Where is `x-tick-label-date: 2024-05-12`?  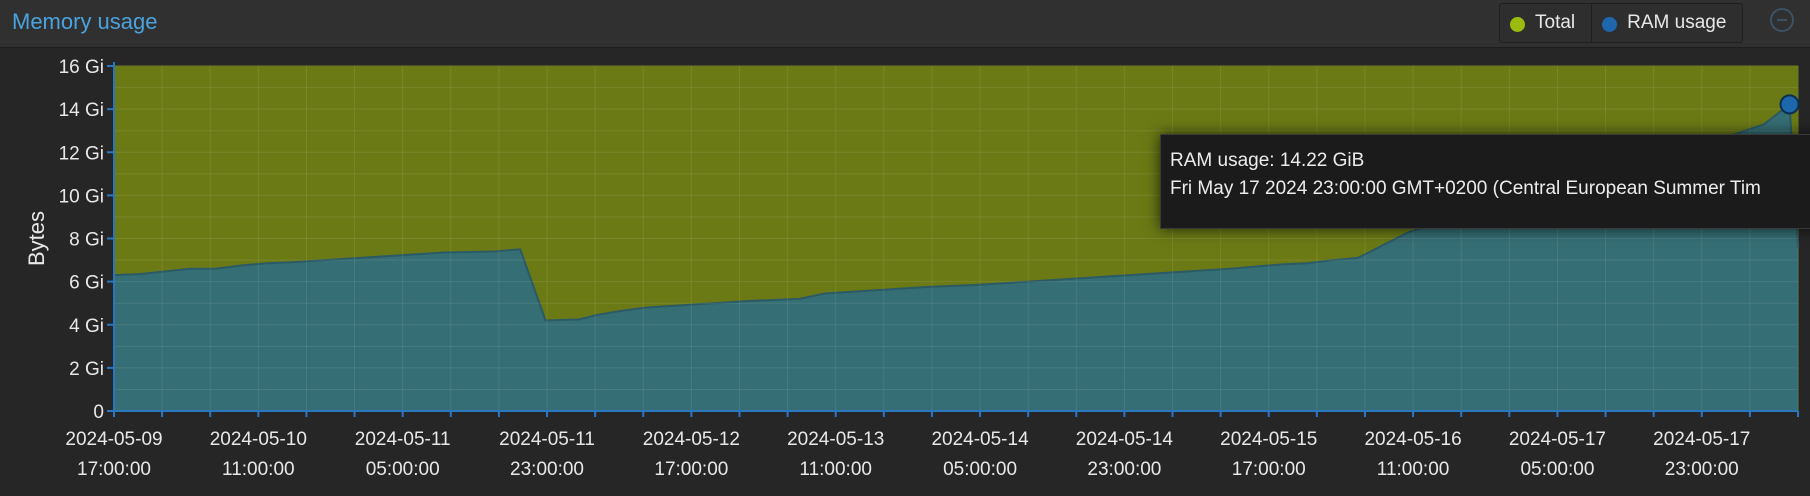
x-tick-label-date: 2024-05-12 is located at coordinates (691, 439).